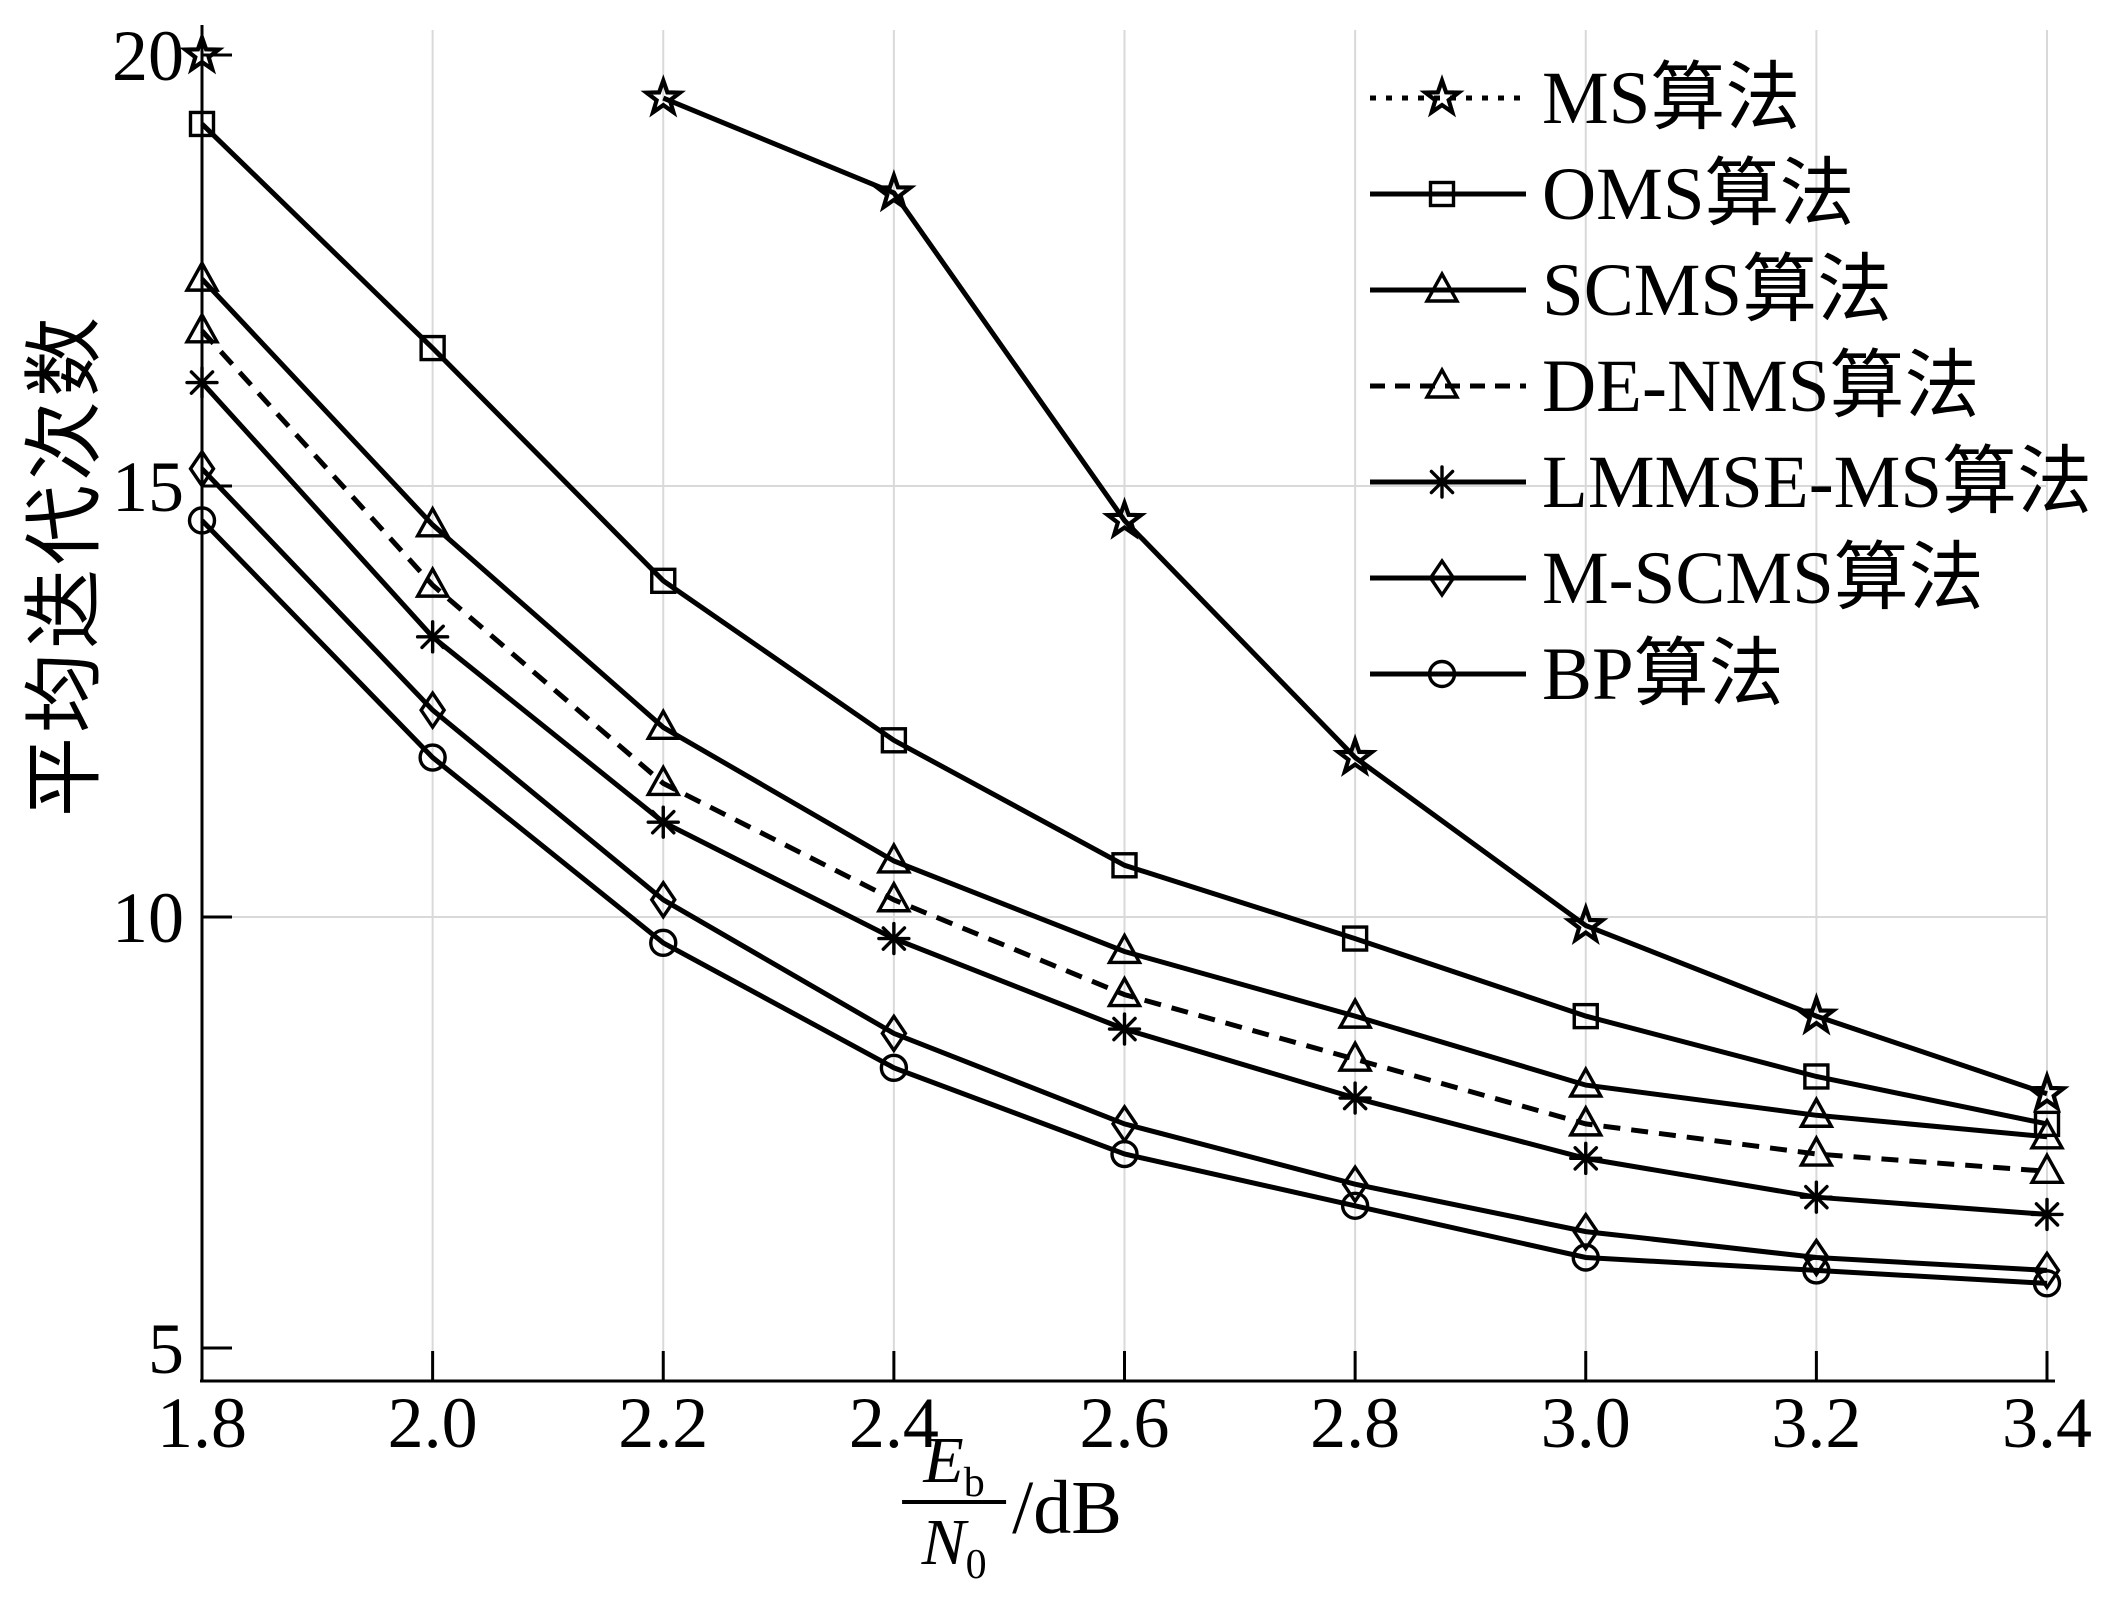 This screenshot has height=1603, width=2102. I want to click on legend-item: MS算法, so click(1730, 98).